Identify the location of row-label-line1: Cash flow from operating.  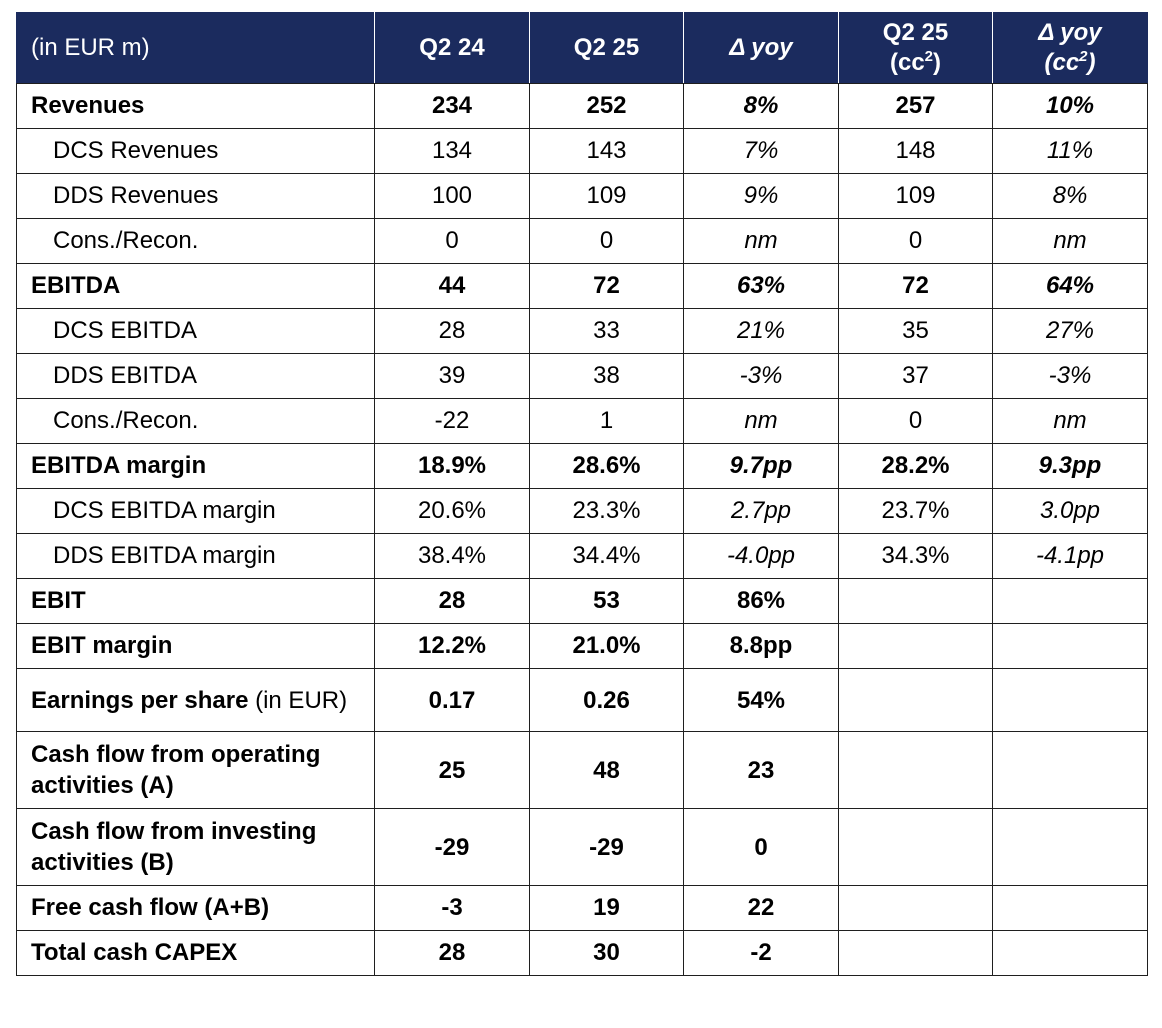
(176, 754).